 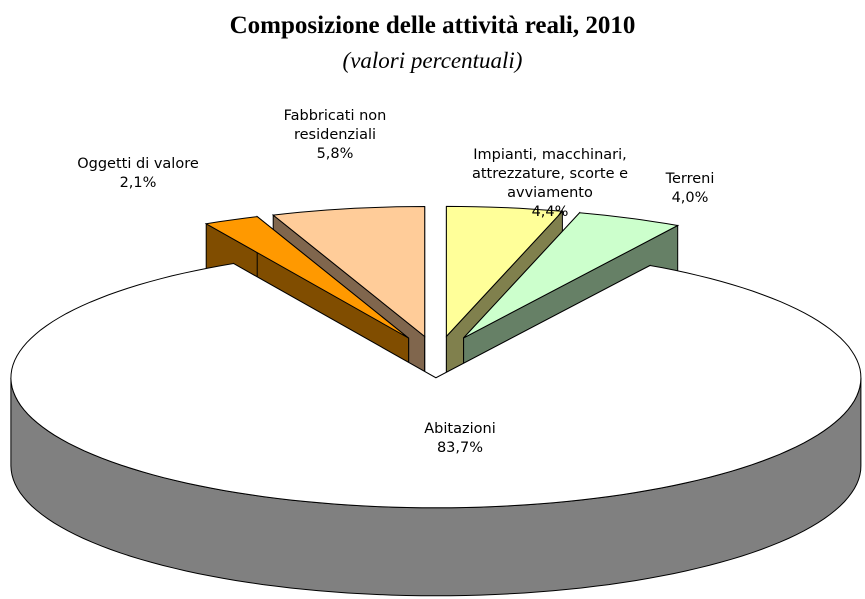 I want to click on data-label: Fabbricati non residenziali 5,8%, so click(x=335, y=135).